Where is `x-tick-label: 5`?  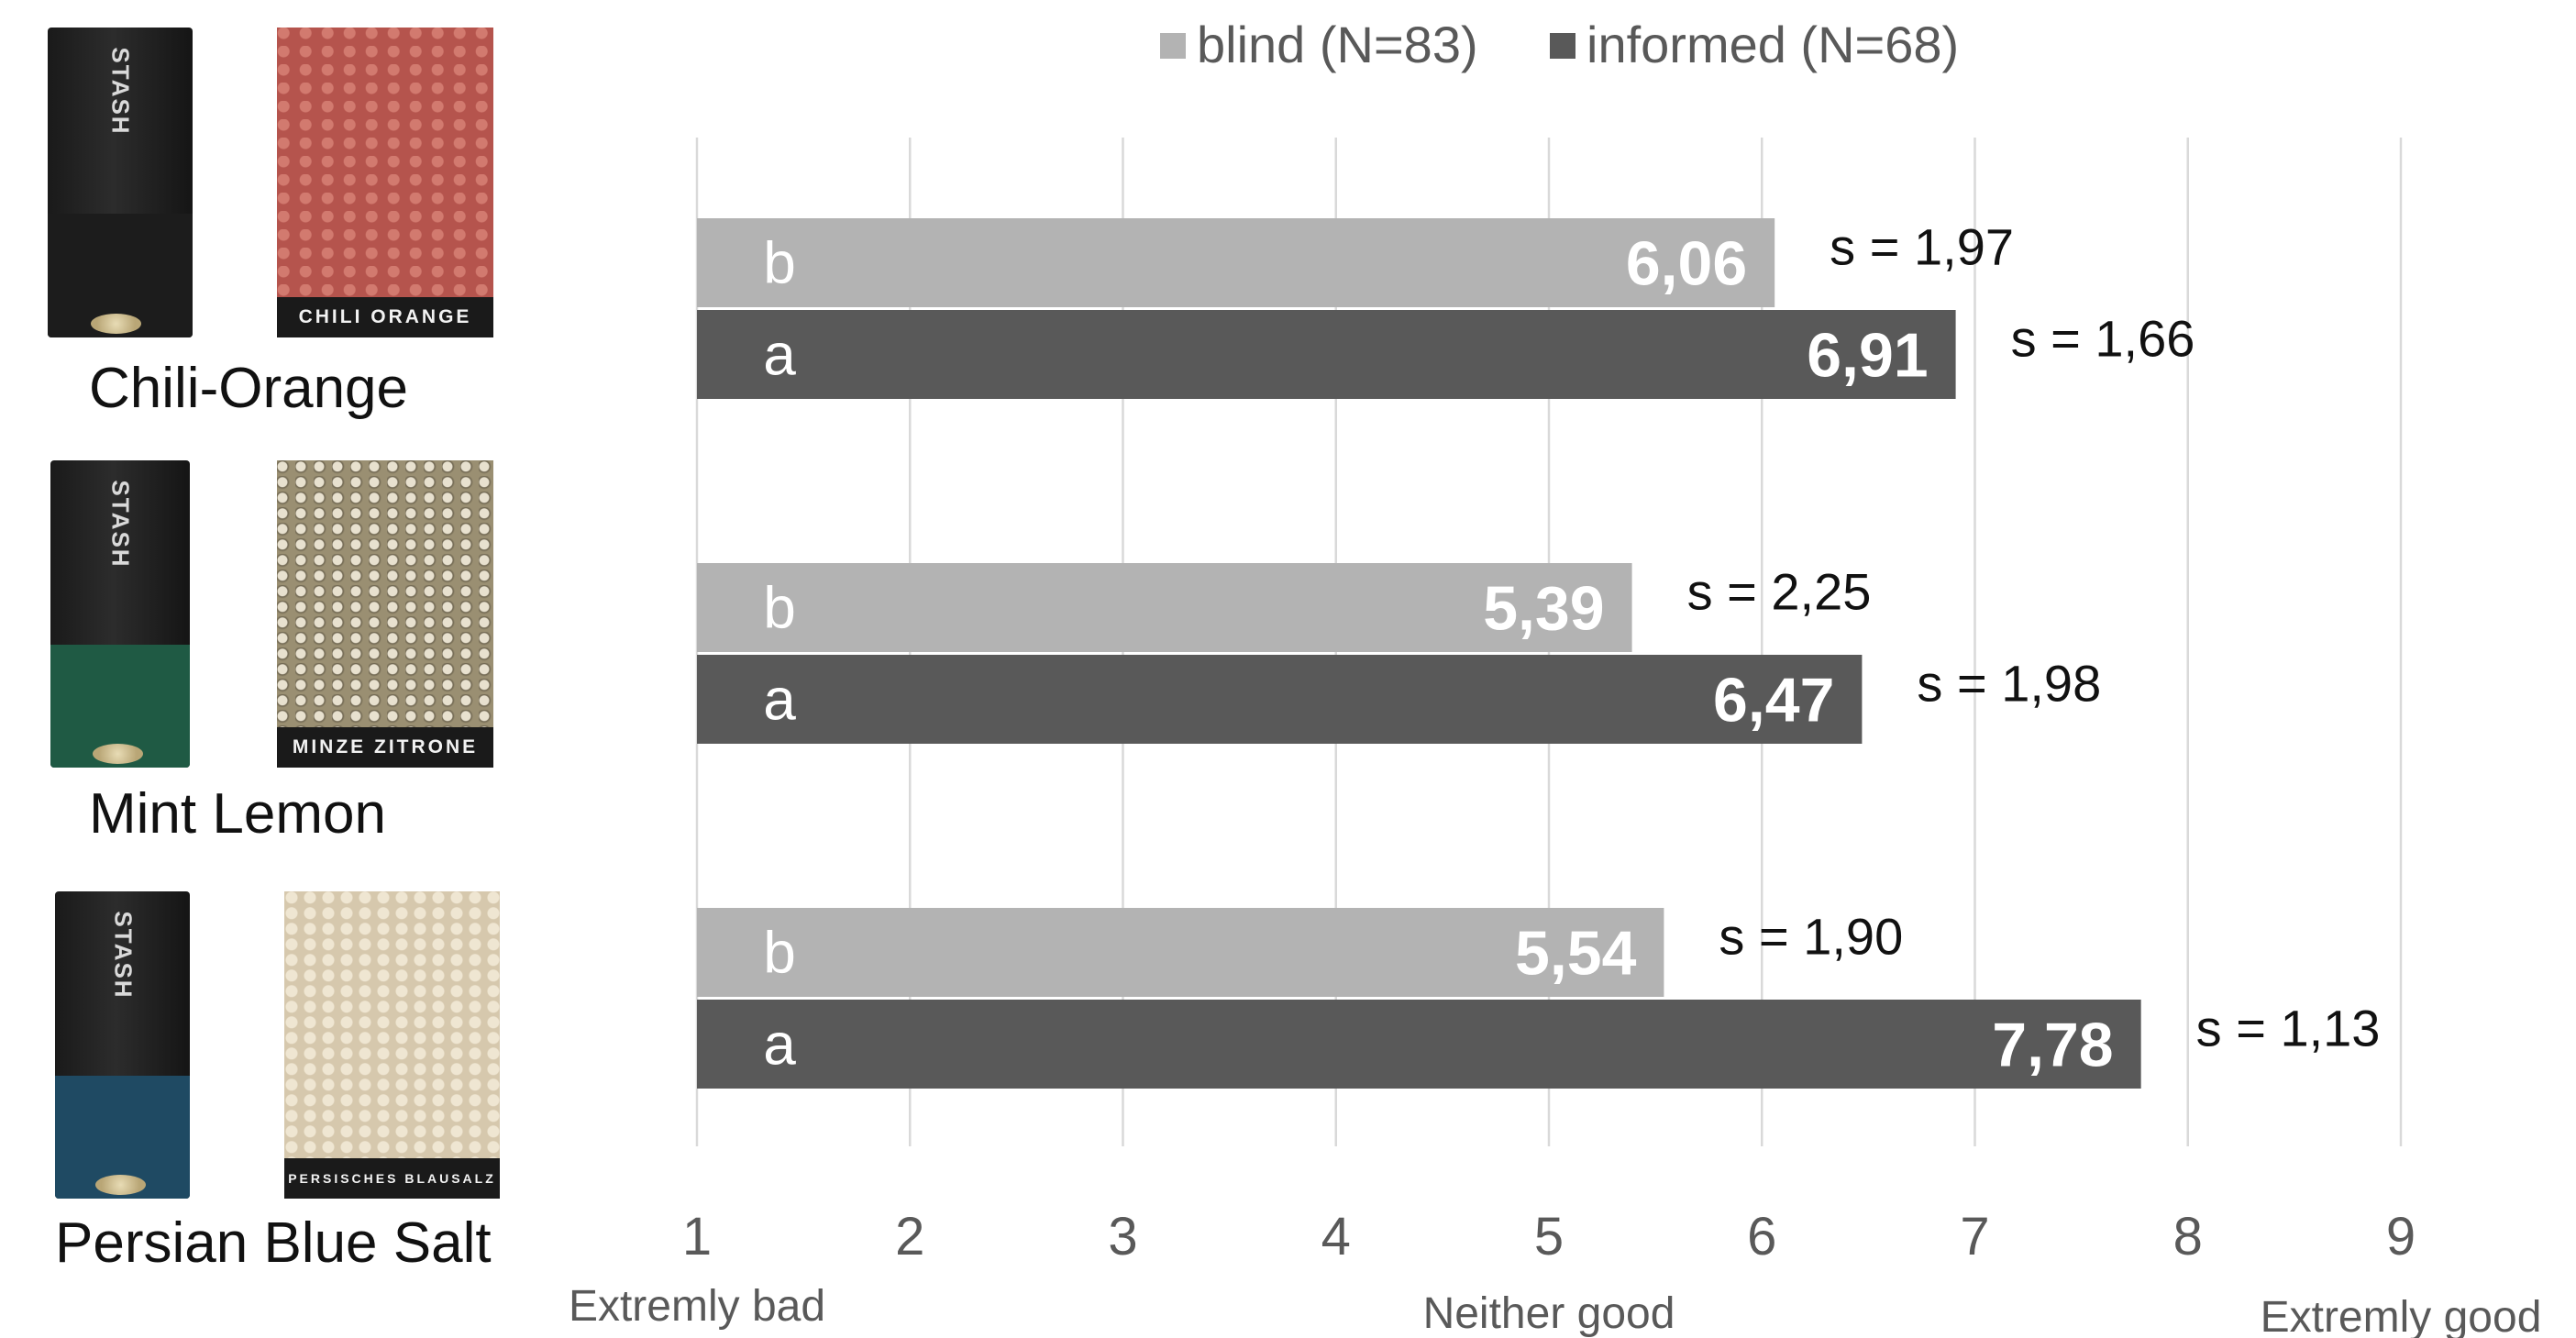
x-tick-label: 5 is located at coordinates (1549, 1236).